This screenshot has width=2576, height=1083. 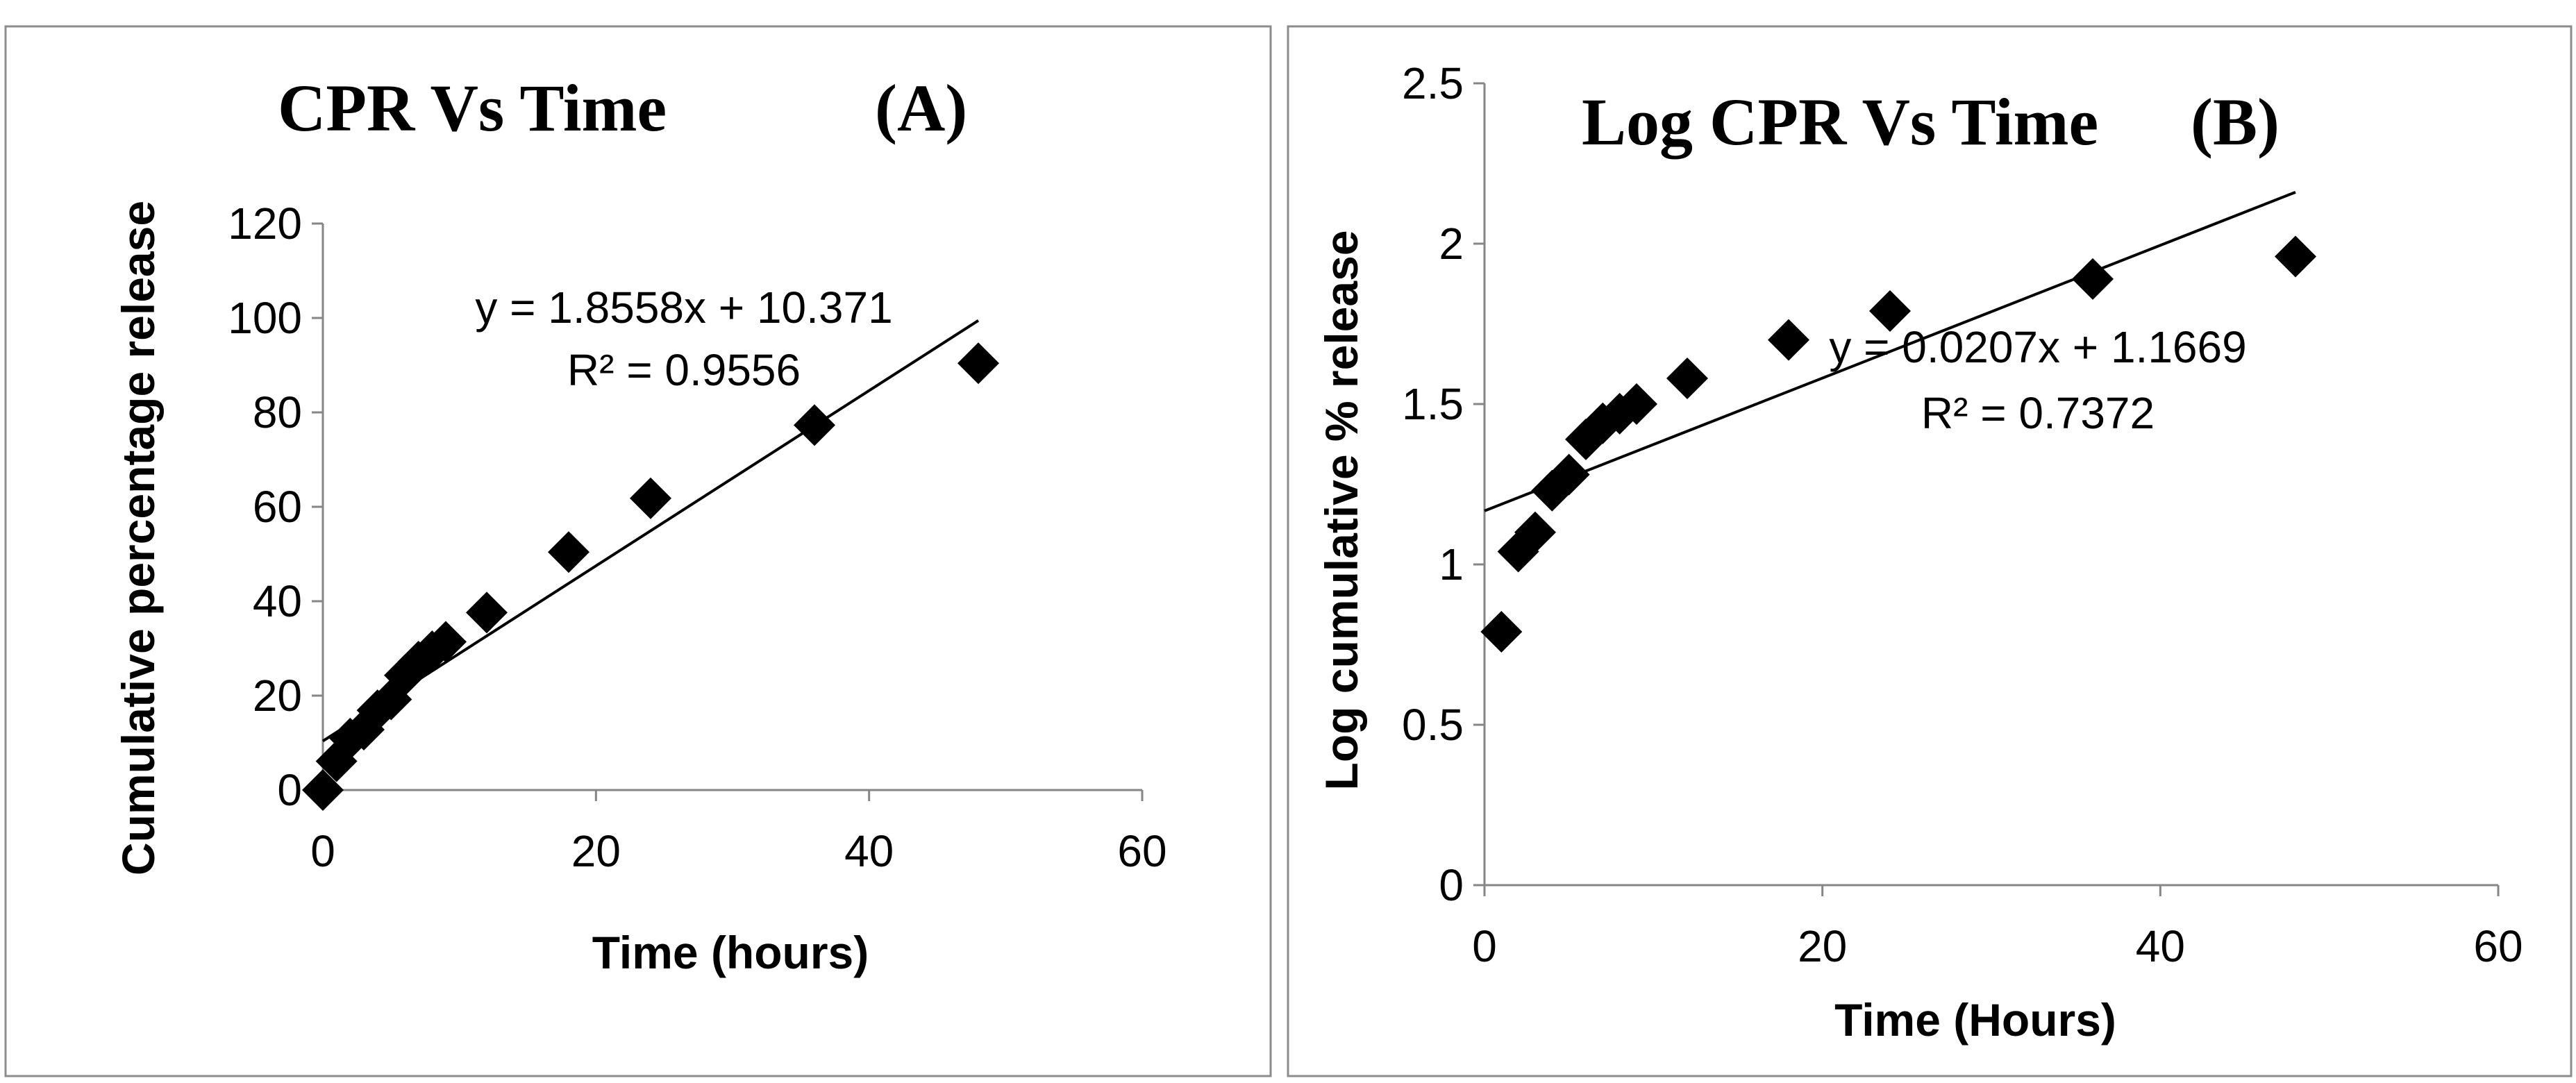 What do you see at coordinates (1451, 244) in the screenshot?
I see `y-tick-label: 2` at bounding box center [1451, 244].